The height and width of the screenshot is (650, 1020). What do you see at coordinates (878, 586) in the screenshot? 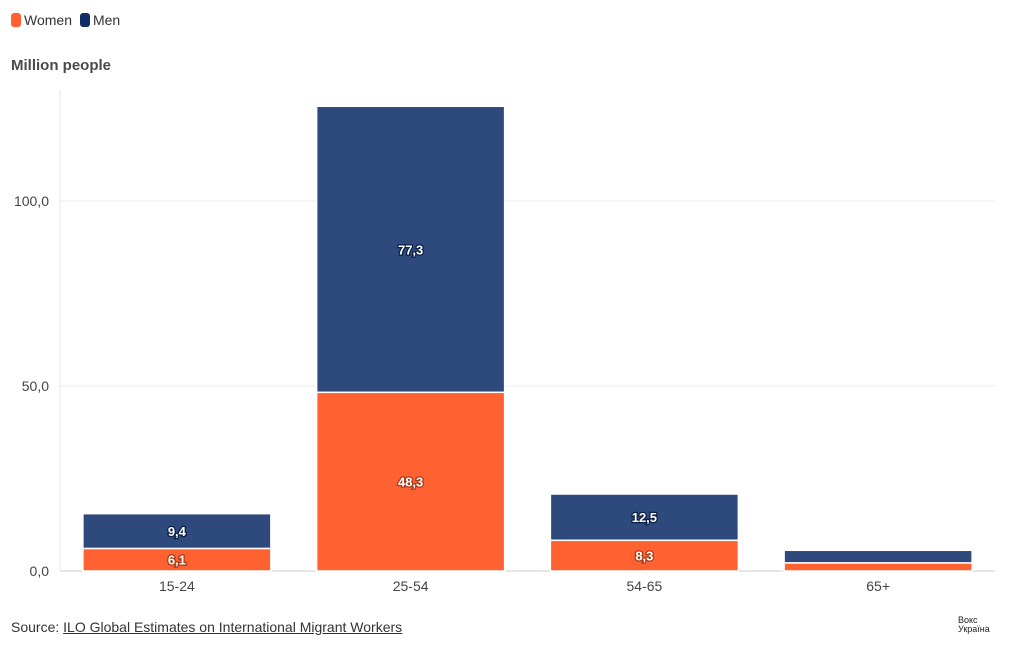
I see `x-tick-label: 65+` at bounding box center [878, 586].